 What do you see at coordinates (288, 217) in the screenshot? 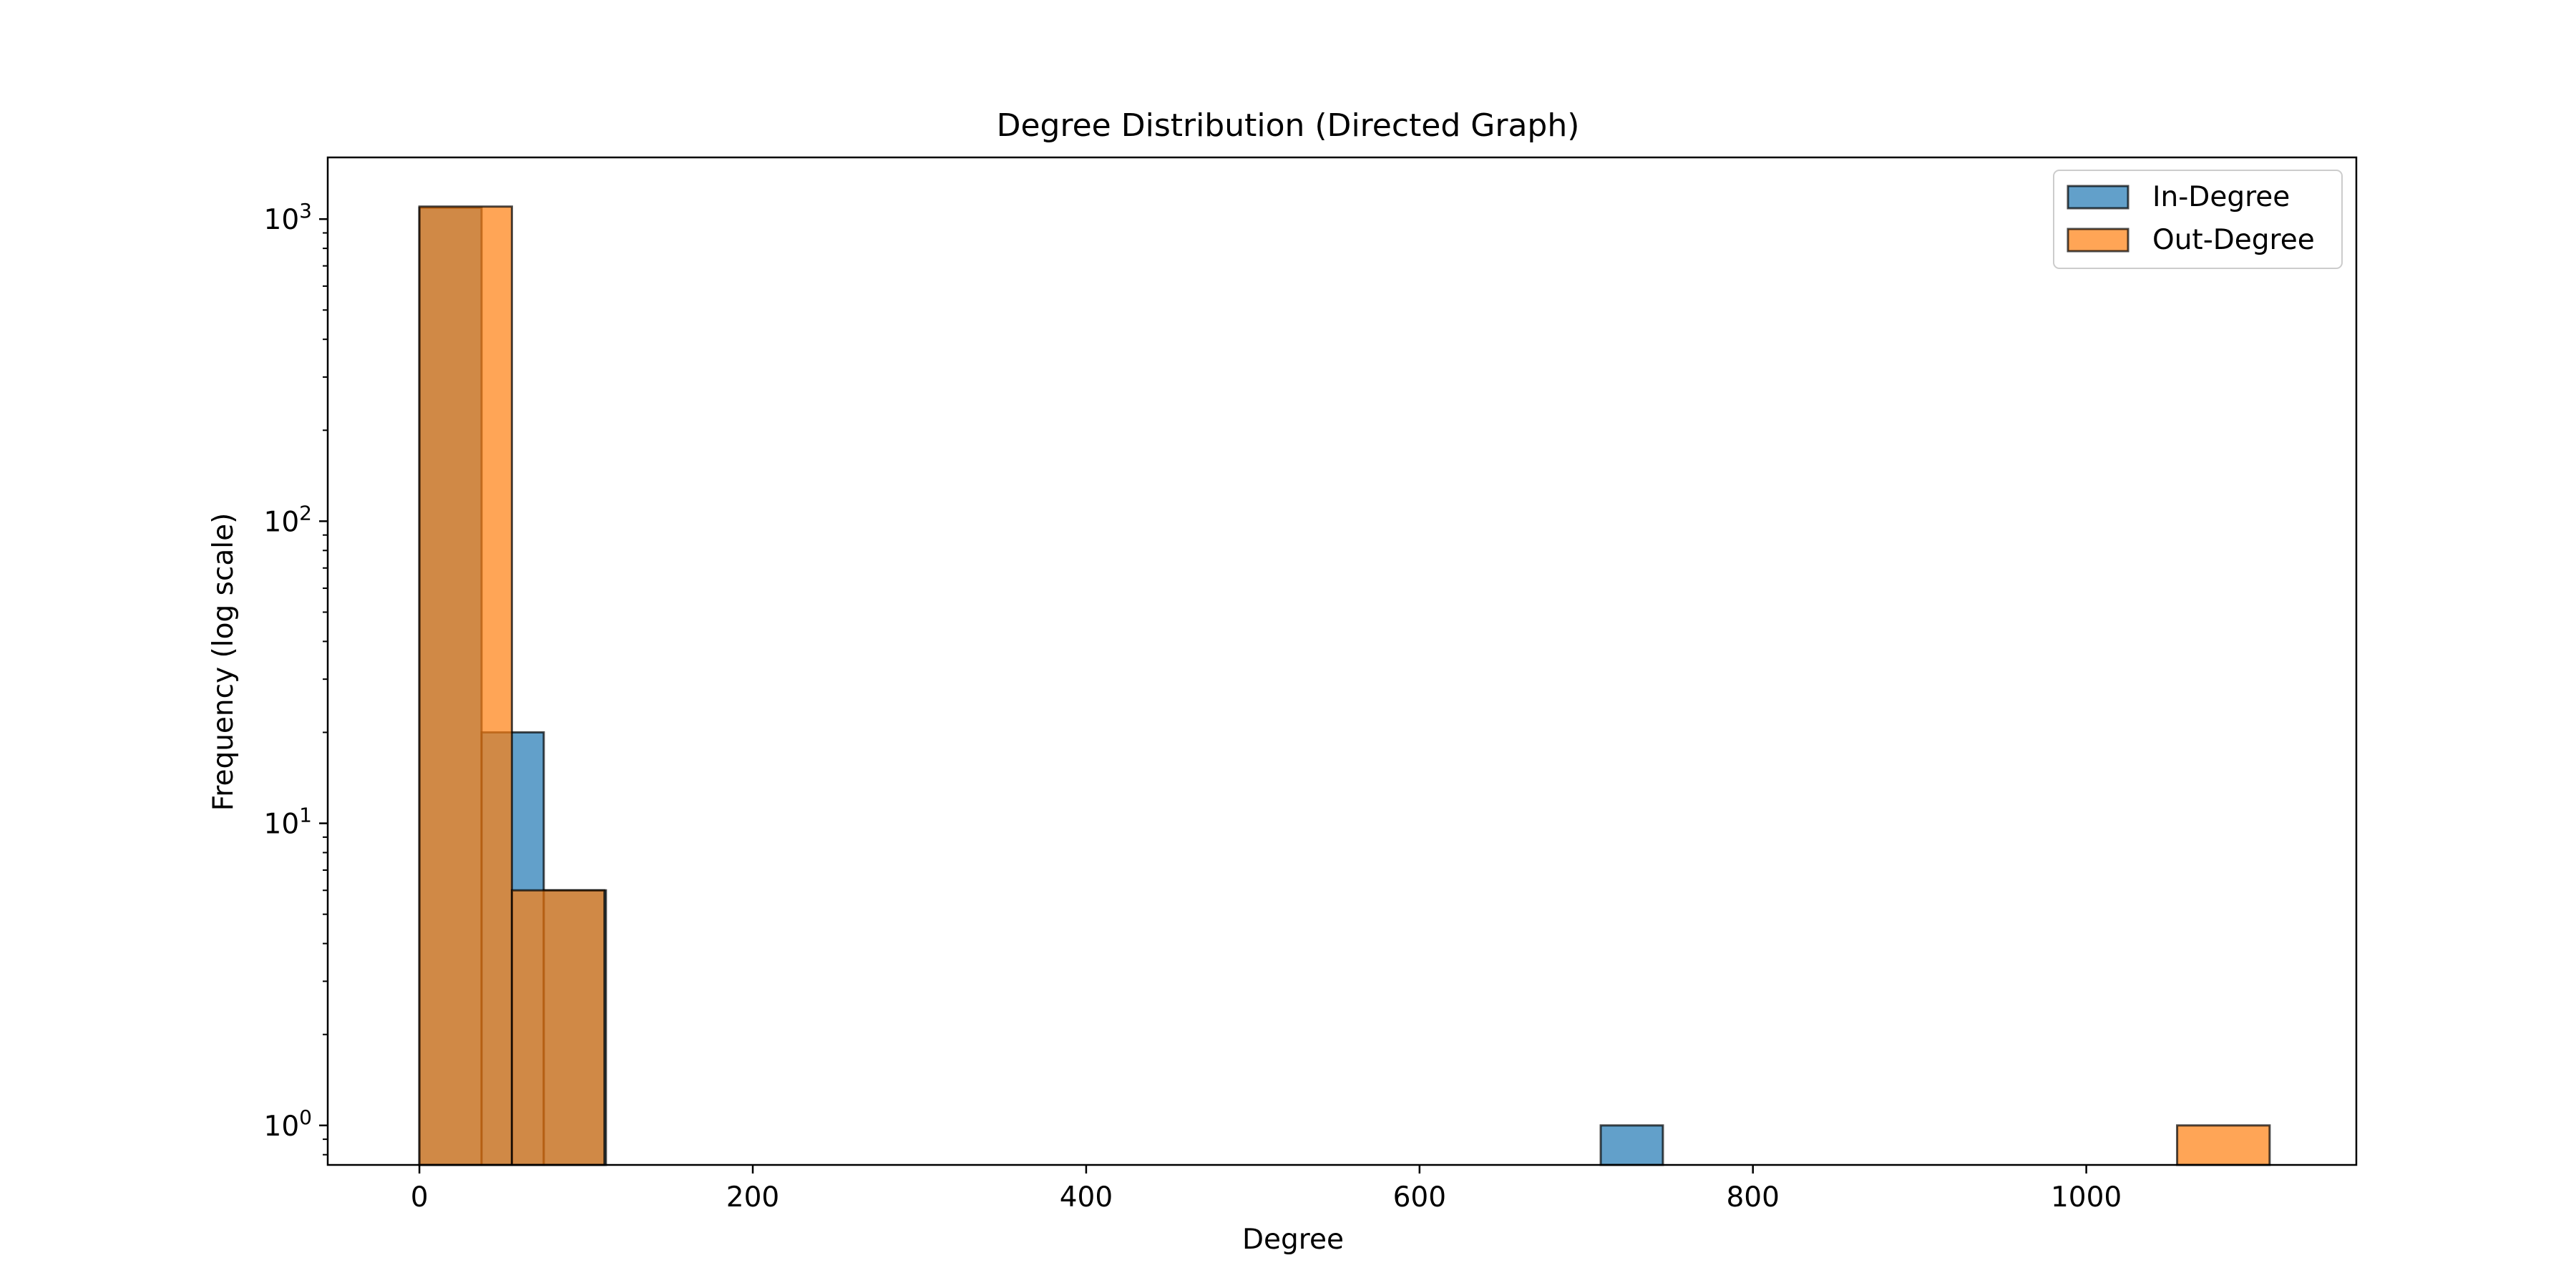
I see `y-tick-label: 10³` at bounding box center [288, 217].